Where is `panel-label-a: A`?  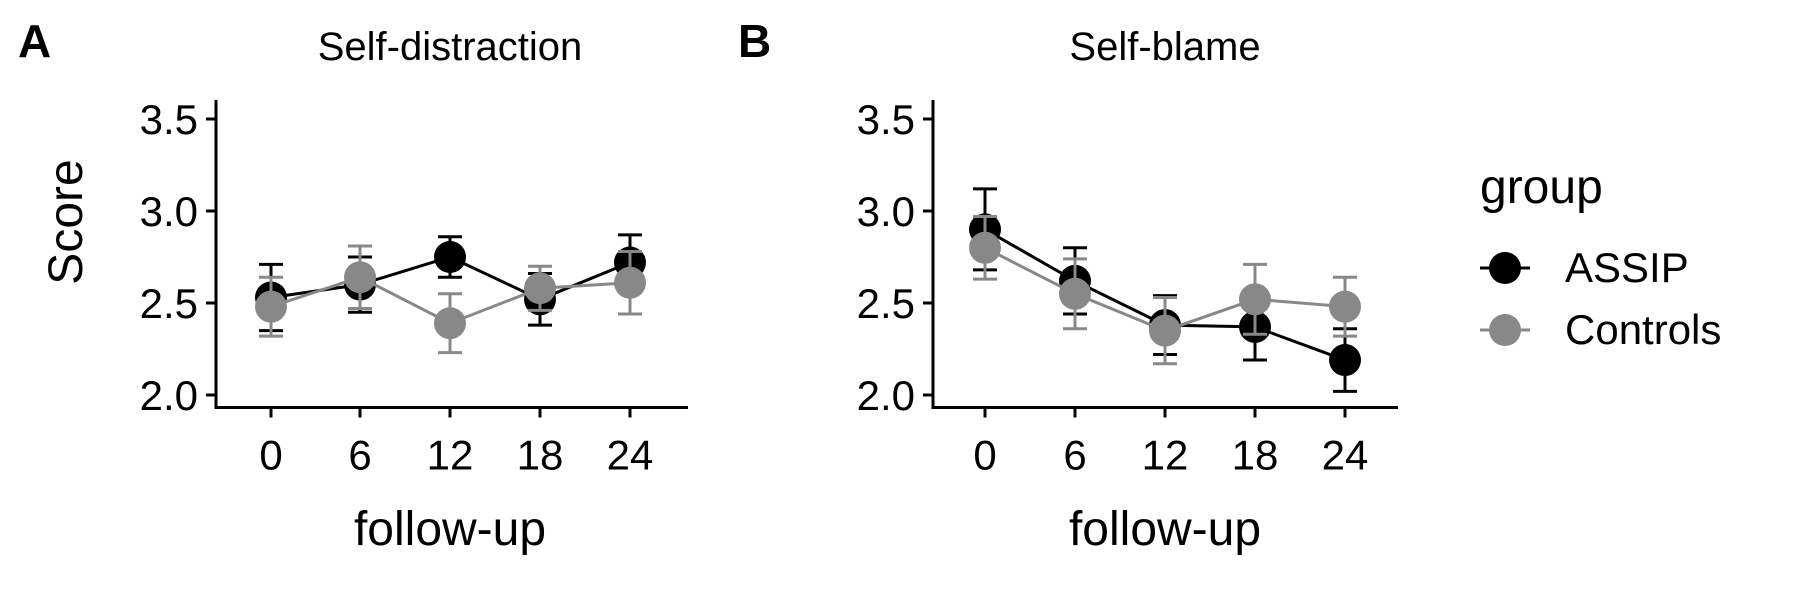
panel-label-a: A is located at coordinates (34, 41).